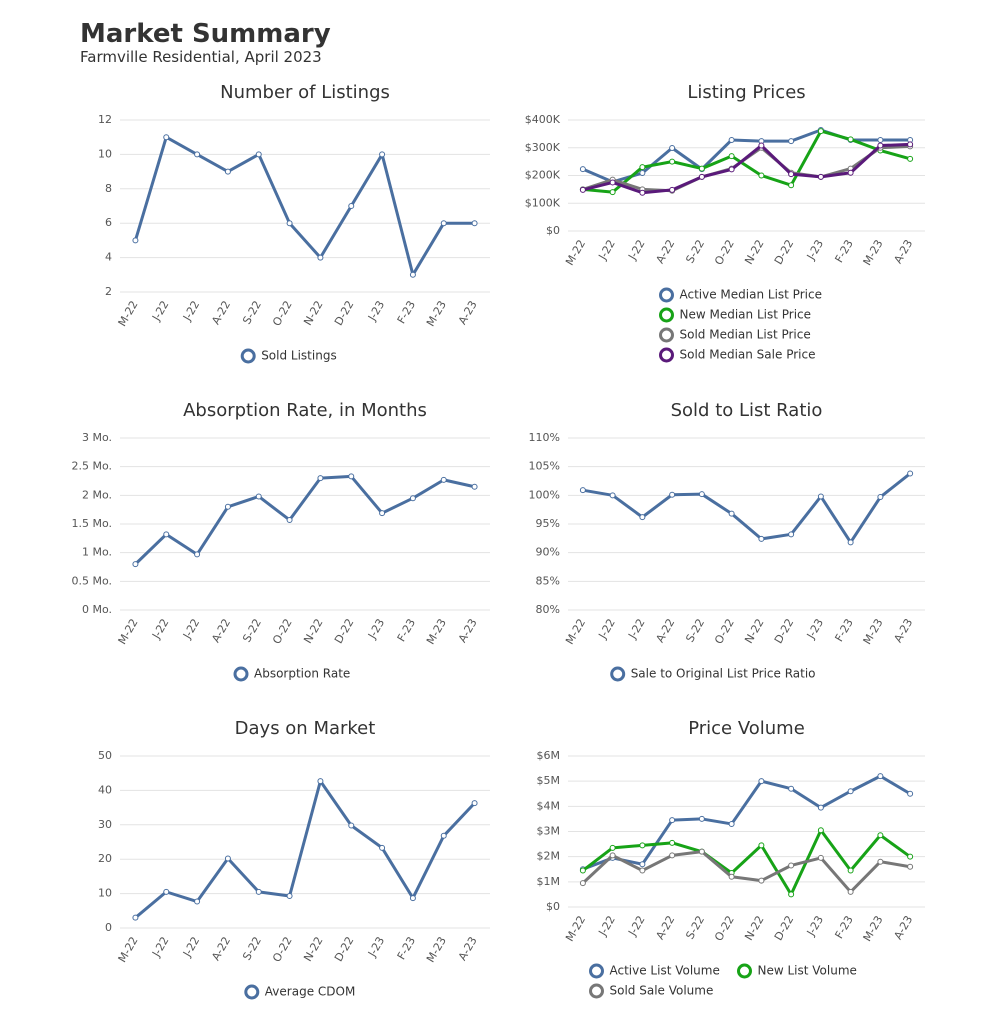 The width and height of the screenshot is (988, 1028). What do you see at coordinates (406, 313) in the screenshot?
I see `x-tick-label: F-23` at bounding box center [406, 313].